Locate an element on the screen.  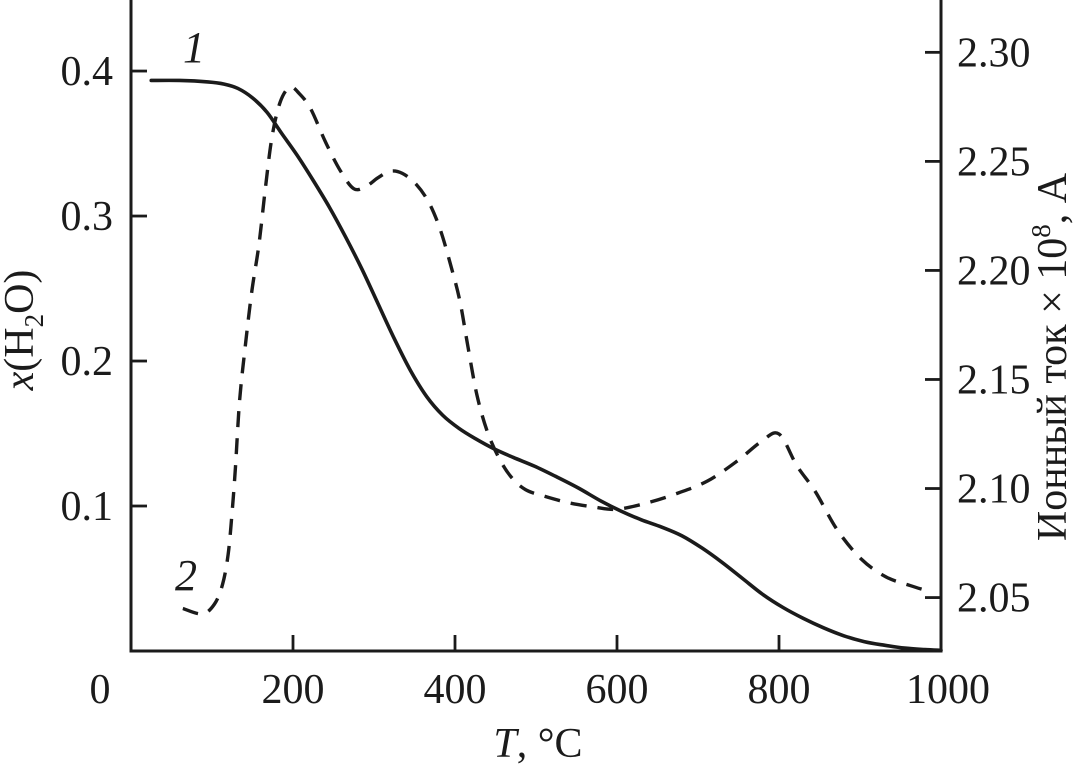
x-axis-title: T, °C is located at coordinates (537, 744).